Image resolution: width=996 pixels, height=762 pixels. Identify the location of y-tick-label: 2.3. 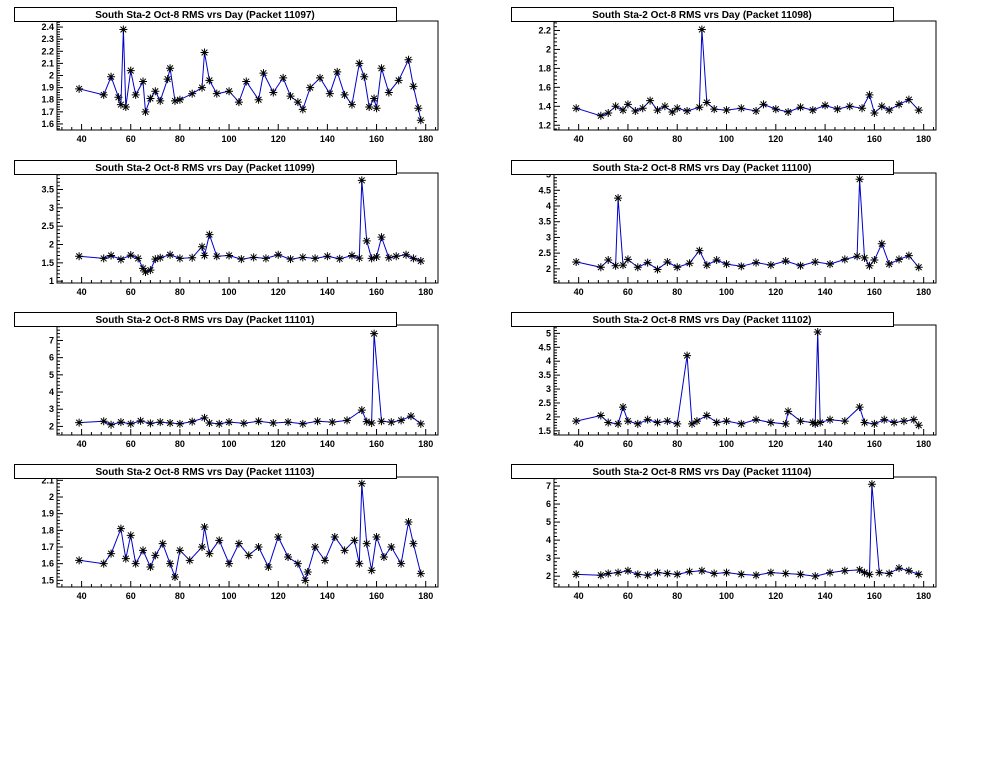
(47, 39).